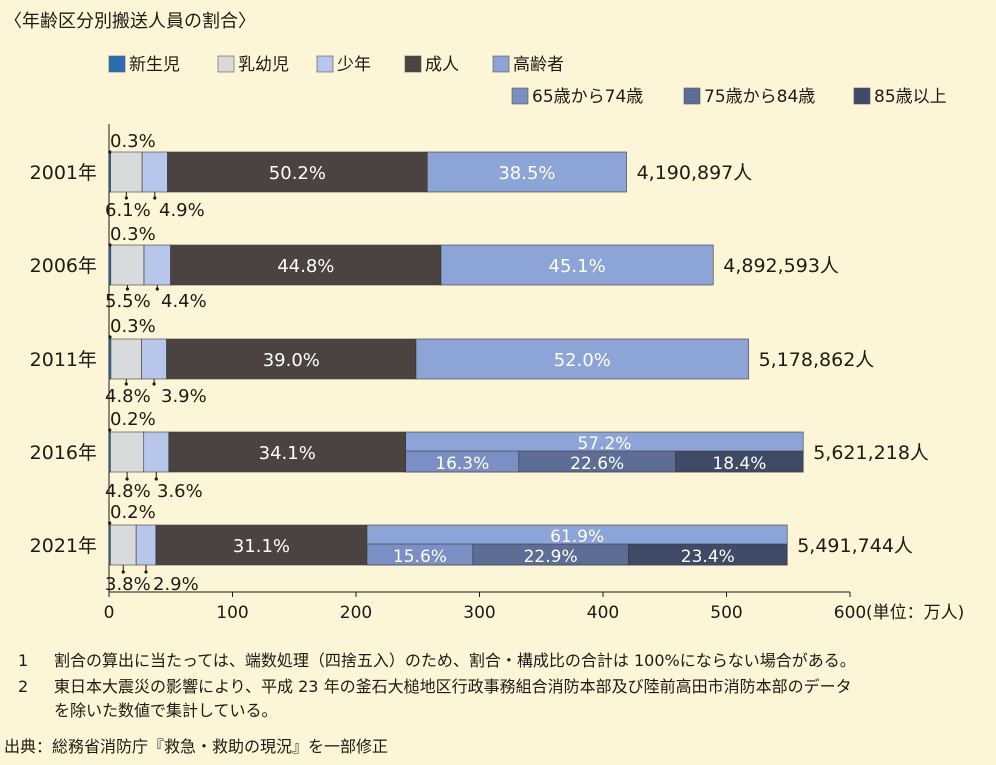 Image resolution: width=996 pixels, height=765 pixels. What do you see at coordinates (63, 266) in the screenshot?
I see `category-label-1: 2006年` at bounding box center [63, 266].